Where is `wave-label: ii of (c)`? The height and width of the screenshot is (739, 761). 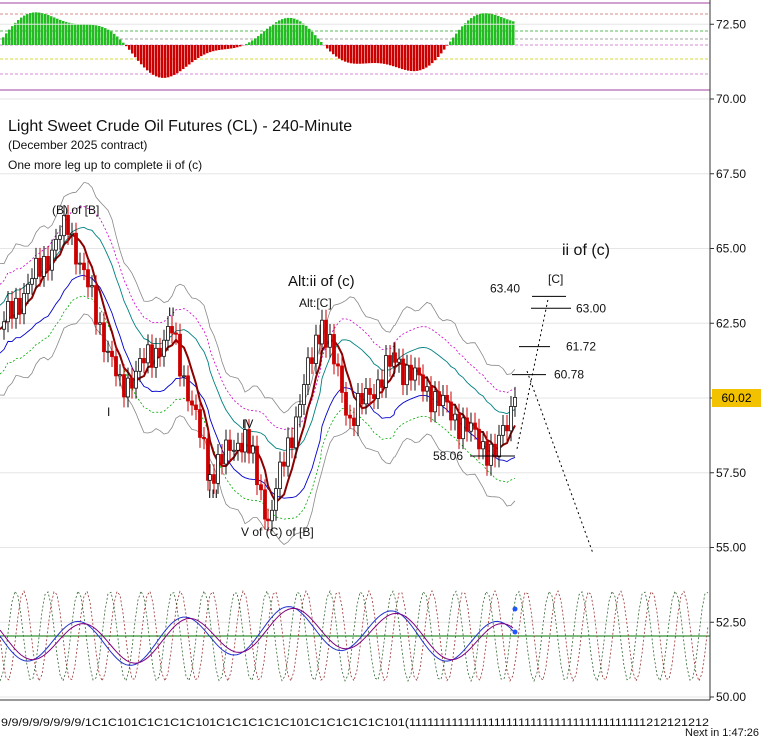
wave-label: ii of (c) is located at coordinates (586, 250).